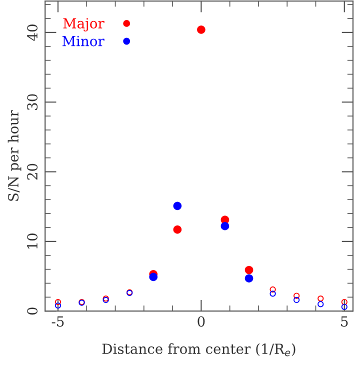  What do you see at coordinates (32, 311) in the screenshot?
I see `y-tick-label: 0` at bounding box center [32, 311].